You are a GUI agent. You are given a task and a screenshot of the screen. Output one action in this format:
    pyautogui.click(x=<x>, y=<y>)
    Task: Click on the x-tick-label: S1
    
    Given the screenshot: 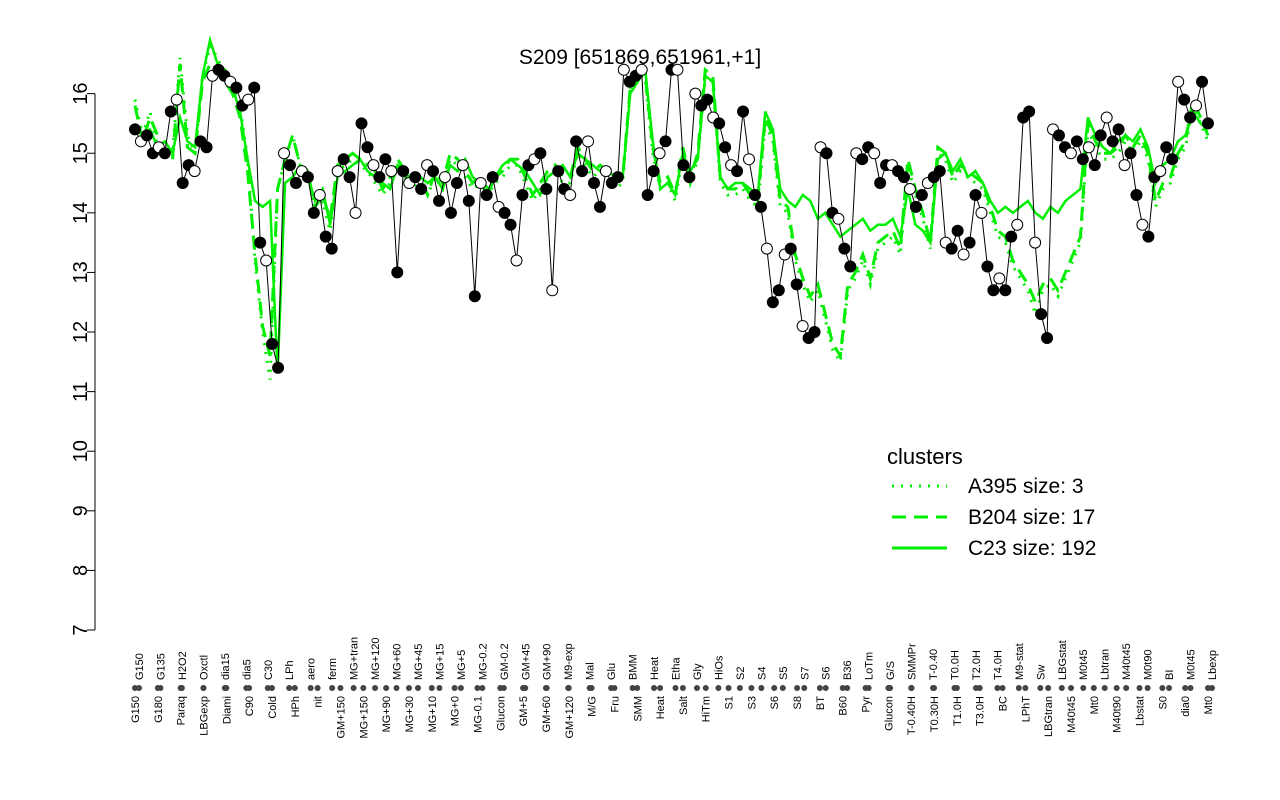 What is the action you would take?
    pyautogui.click(x=730, y=702)
    